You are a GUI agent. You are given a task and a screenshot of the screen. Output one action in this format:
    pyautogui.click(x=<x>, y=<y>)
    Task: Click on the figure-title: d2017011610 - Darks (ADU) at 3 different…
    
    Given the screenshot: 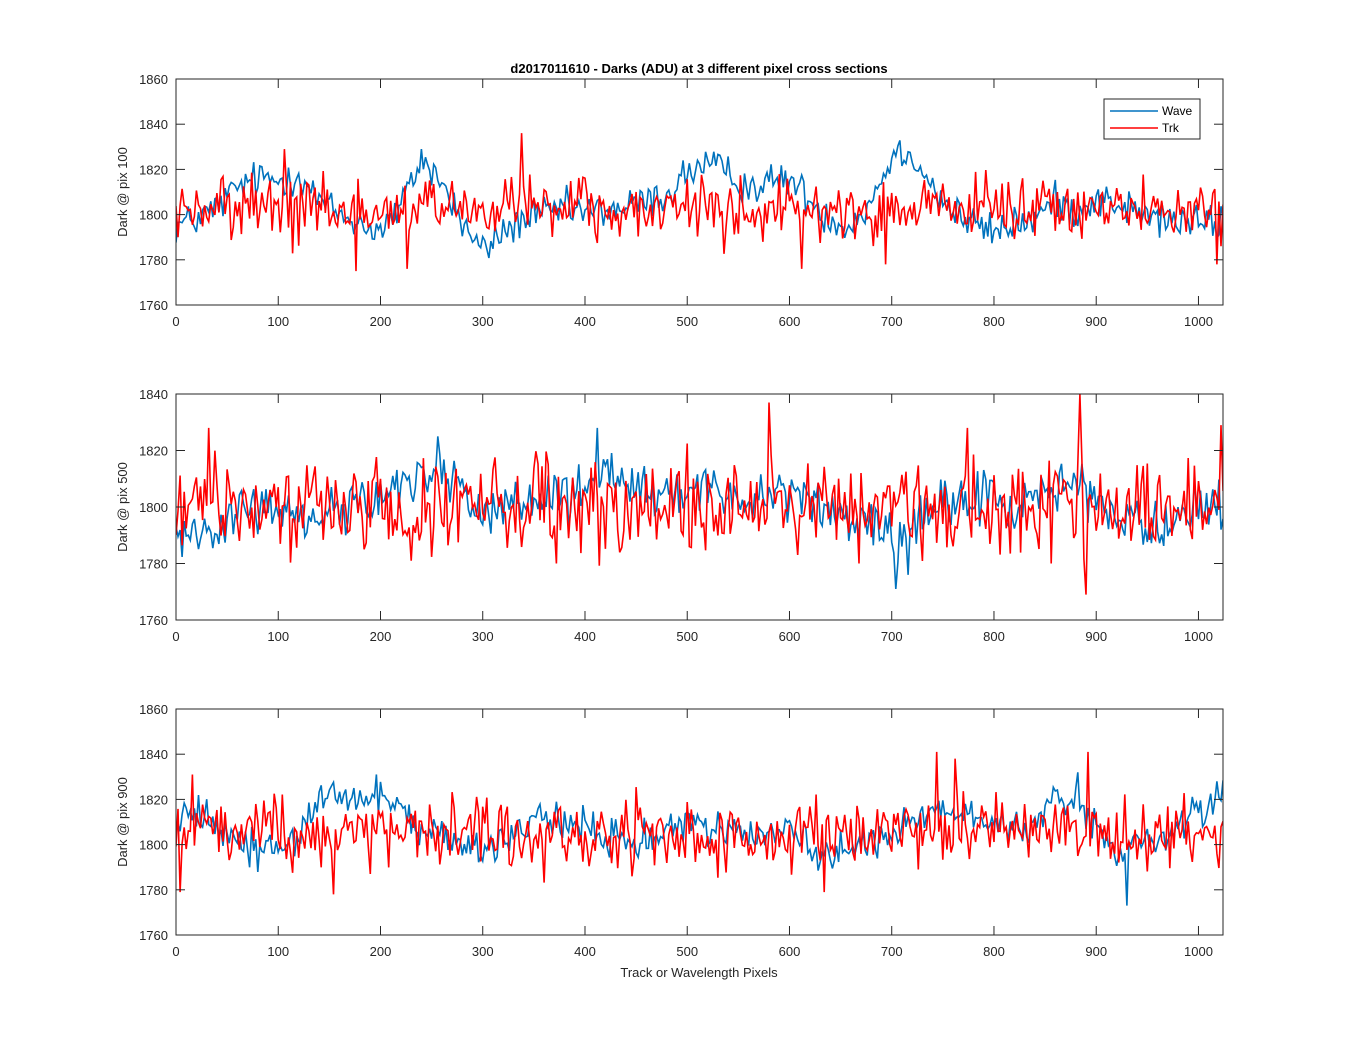 What is the action you would take?
    pyautogui.click(x=698, y=68)
    